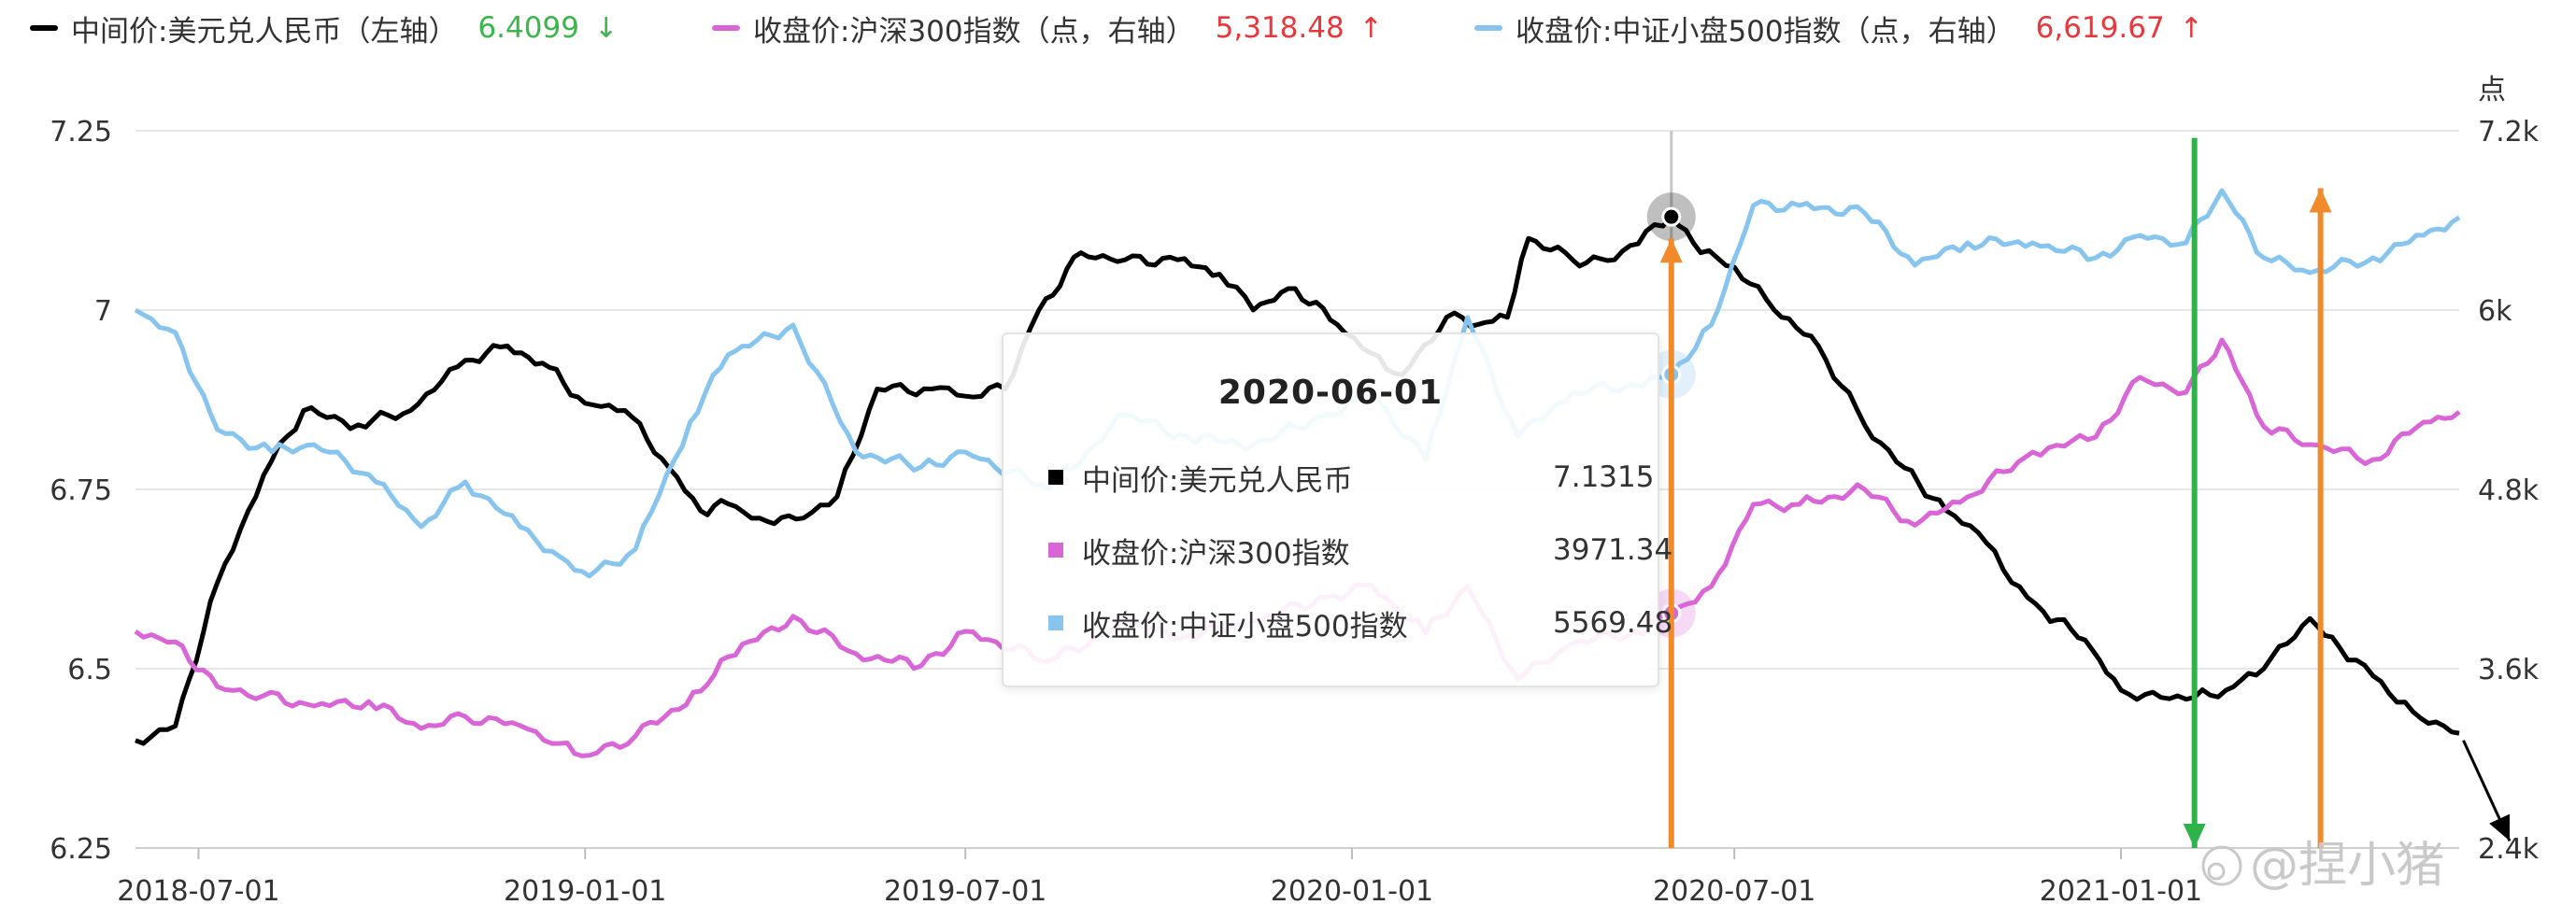 This screenshot has width=2576, height=919. What do you see at coordinates (1671, 216) in the screenshot?
I see `hover-point` at bounding box center [1671, 216].